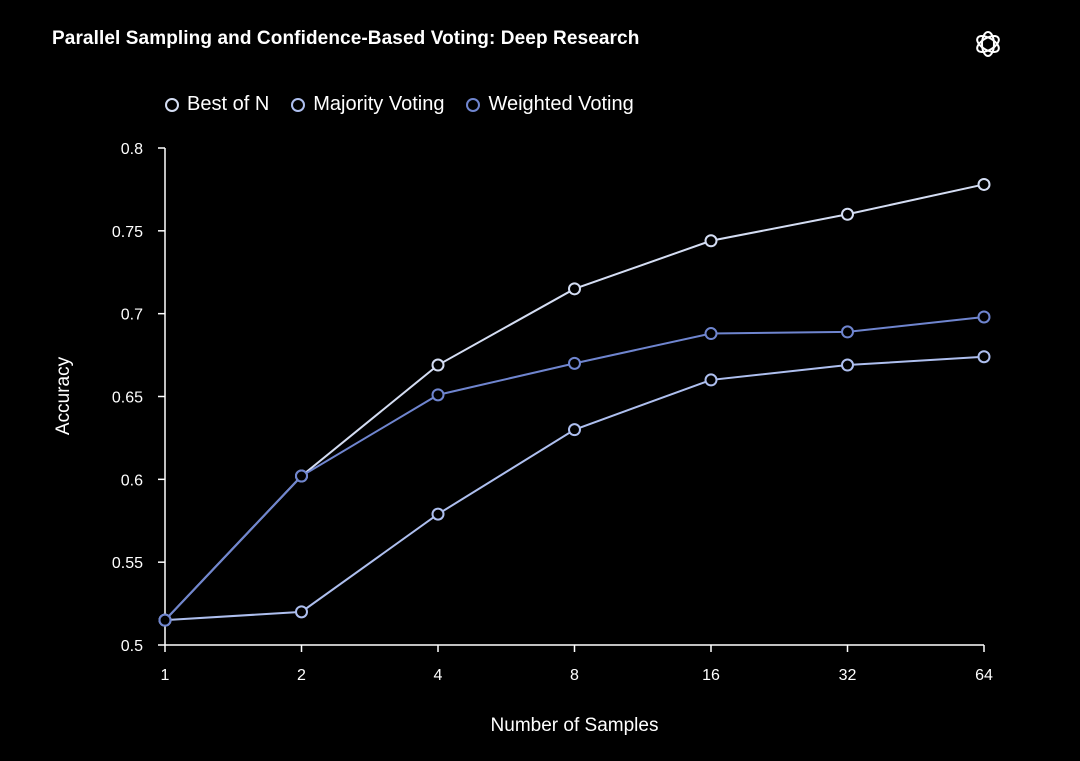 The image size is (1080, 761). I want to click on y-tick-label: 0.55, so click(127, 563).